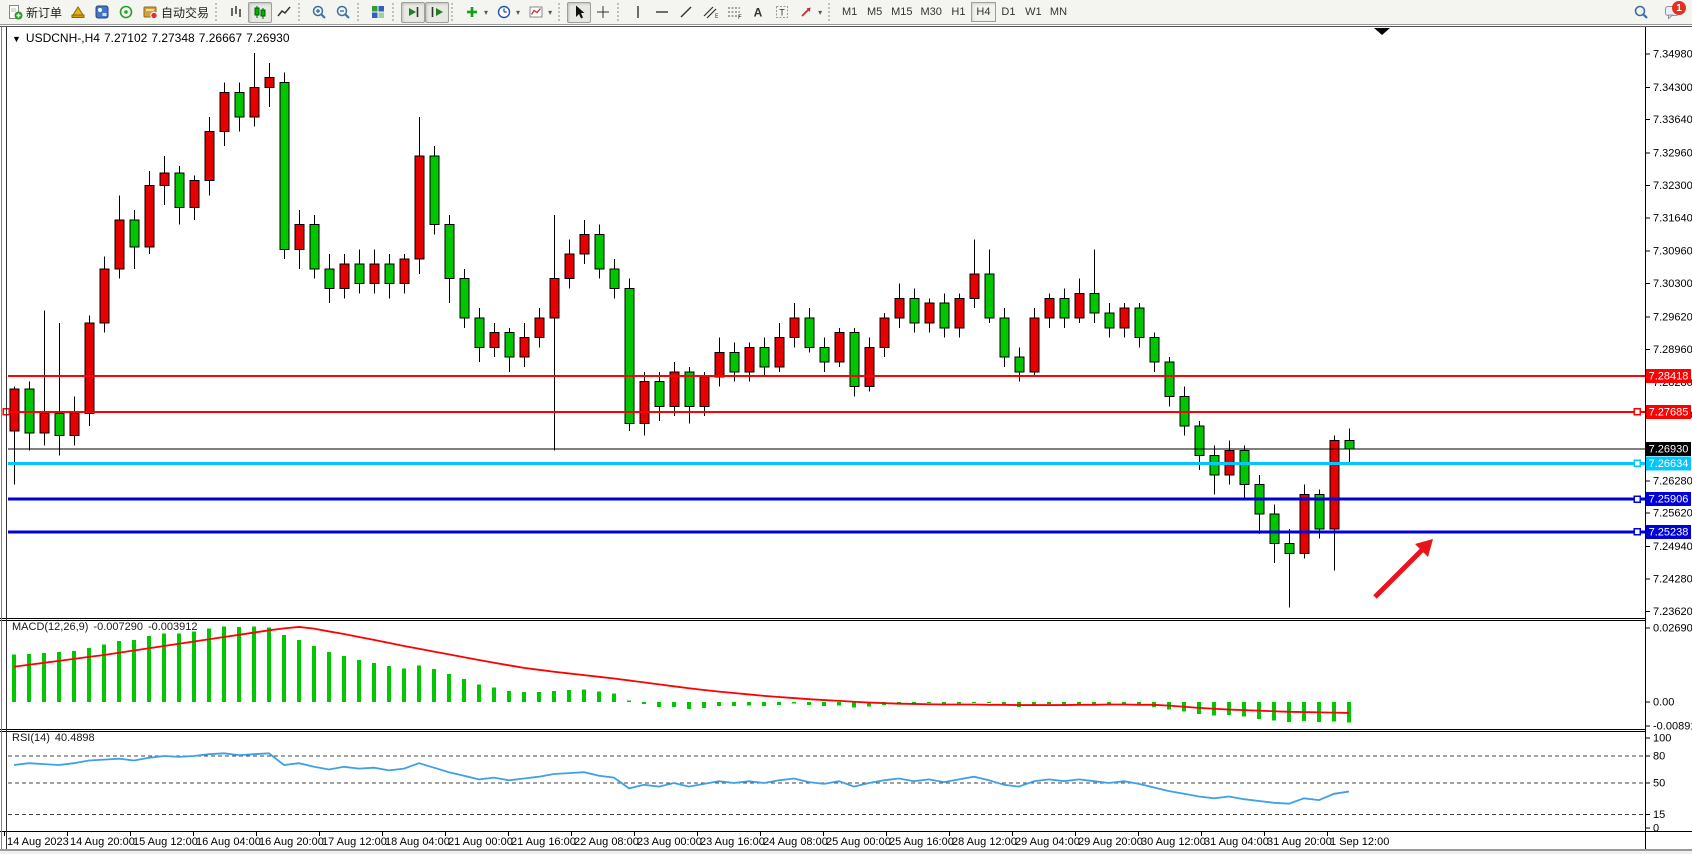 Image resolution: width=1692 pixels, height=854 pixels. Describe the element at coordinates (795, 842) in the screenshot. I see `time-tick-label: 24 Aug 08:00` at that location.